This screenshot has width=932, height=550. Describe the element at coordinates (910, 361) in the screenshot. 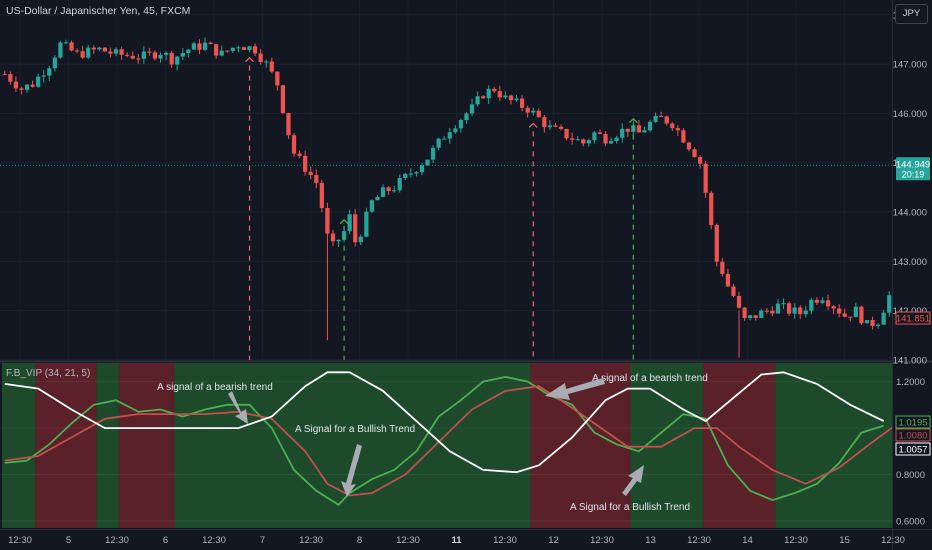

I see `price-tick-label: 141.000` at that location.